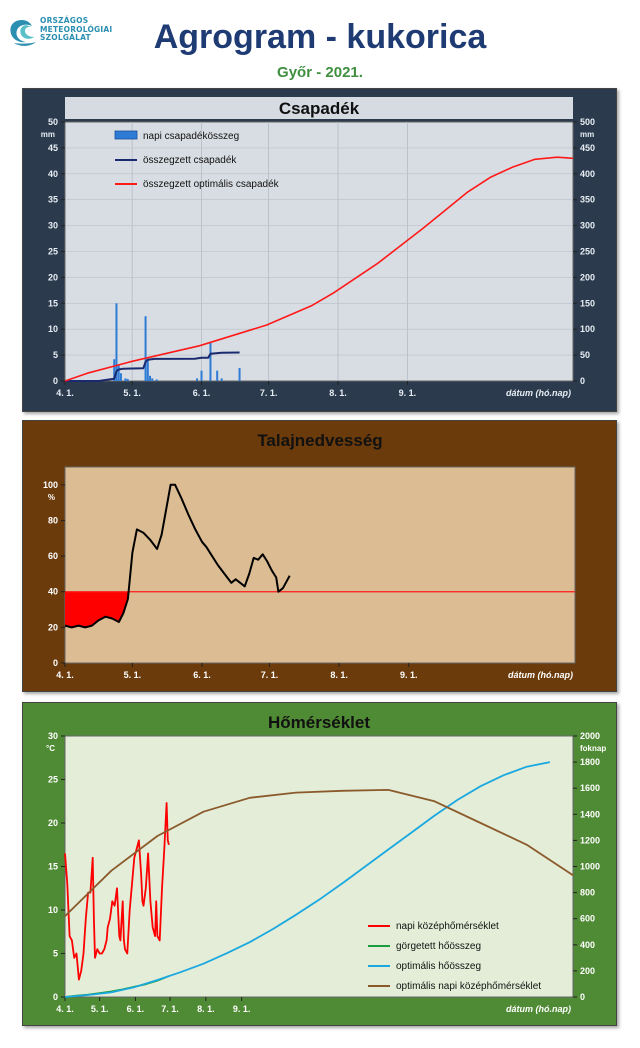  I want to click on y2-tick-label: 600, so click(587, 919).